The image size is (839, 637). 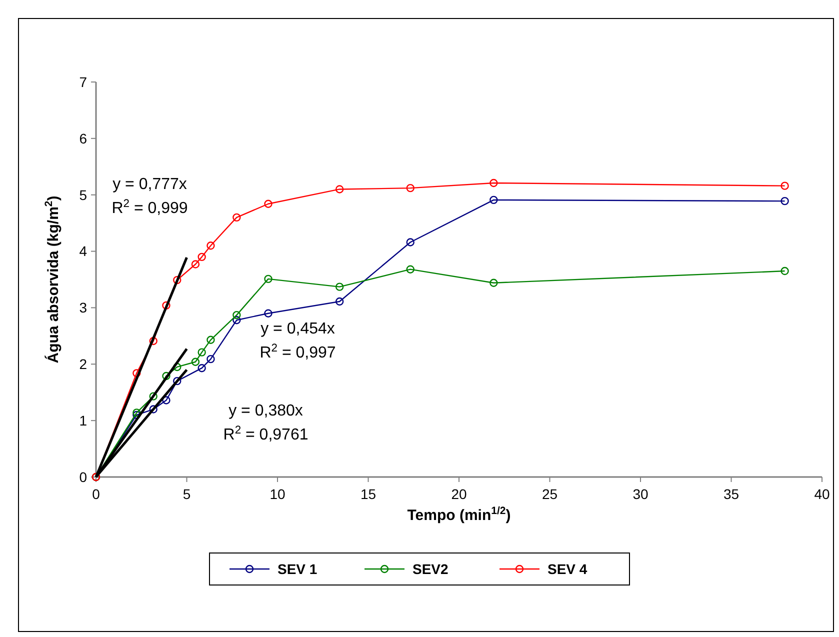 I want to click on x-tick-label: 20, so click(x=459, y=494).